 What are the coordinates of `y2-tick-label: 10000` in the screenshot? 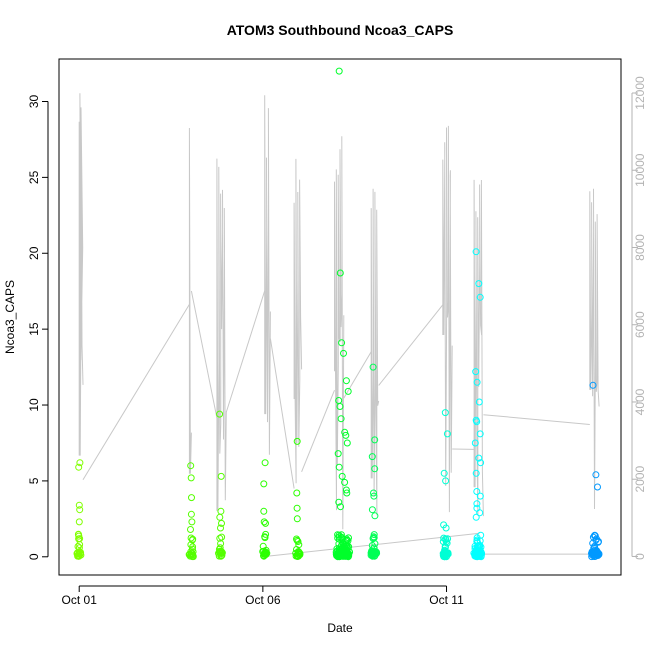 It's located at (640, 170).